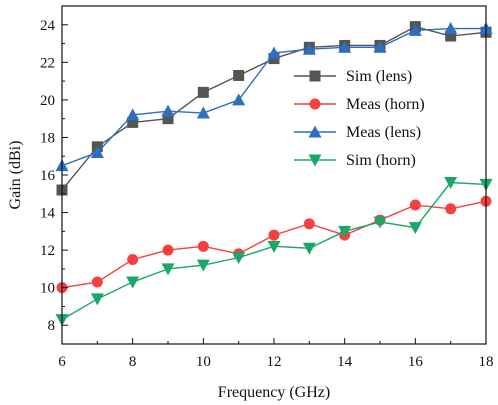  I want to click on legend-item-meas-lens: Meas (lens), so click(357, 132).